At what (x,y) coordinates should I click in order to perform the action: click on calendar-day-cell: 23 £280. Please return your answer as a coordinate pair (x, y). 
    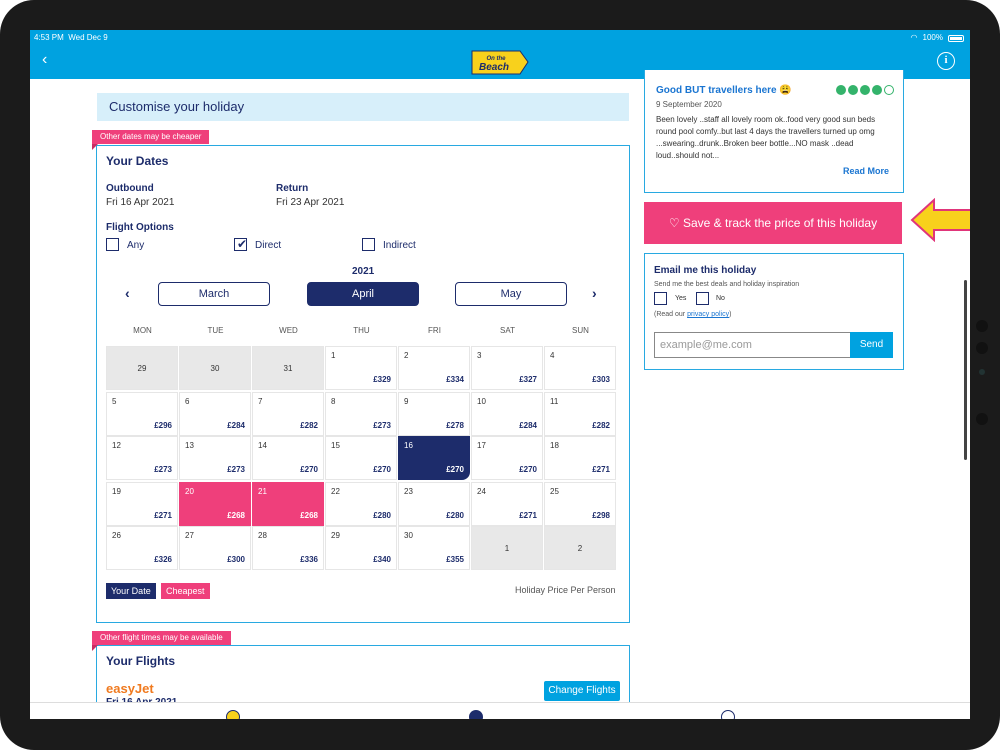
    Looking at the image, I should click on (434, 504).